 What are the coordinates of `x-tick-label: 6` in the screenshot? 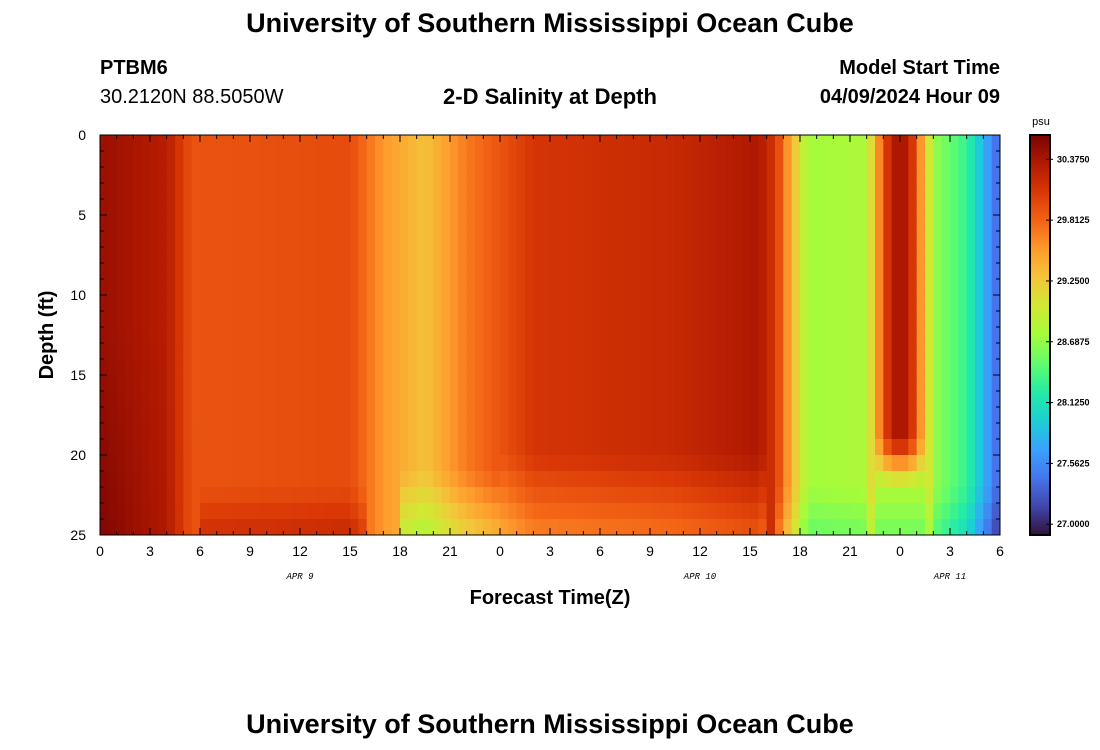 It's located at (1000, 551).